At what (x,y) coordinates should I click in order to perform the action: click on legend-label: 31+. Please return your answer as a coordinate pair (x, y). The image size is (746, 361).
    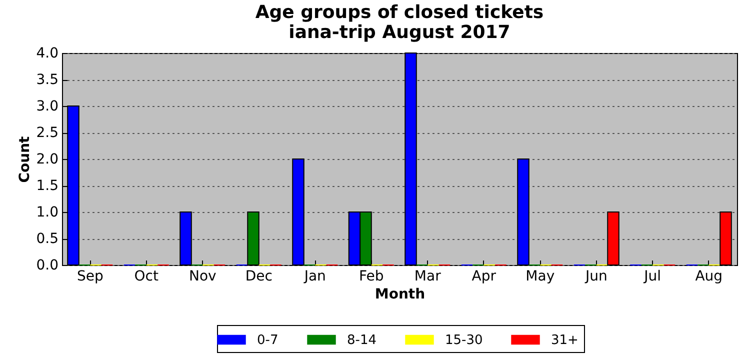
    Looking at the image, I should click on (564, 340).